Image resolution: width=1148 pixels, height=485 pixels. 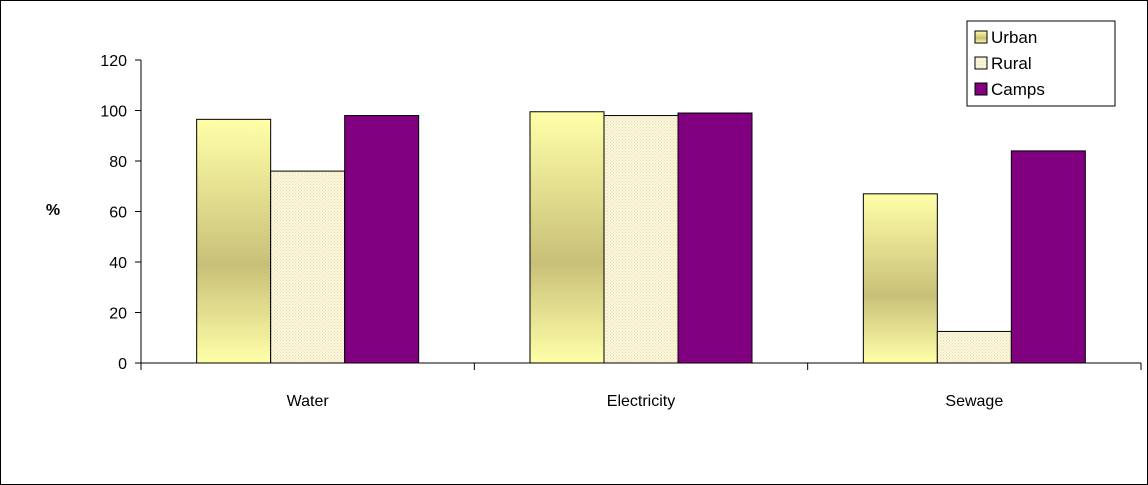 What do you see at coordinates (567, 237) in the screenshot?
I see `bar-urban-electricity` at bounding box center [567, 237].